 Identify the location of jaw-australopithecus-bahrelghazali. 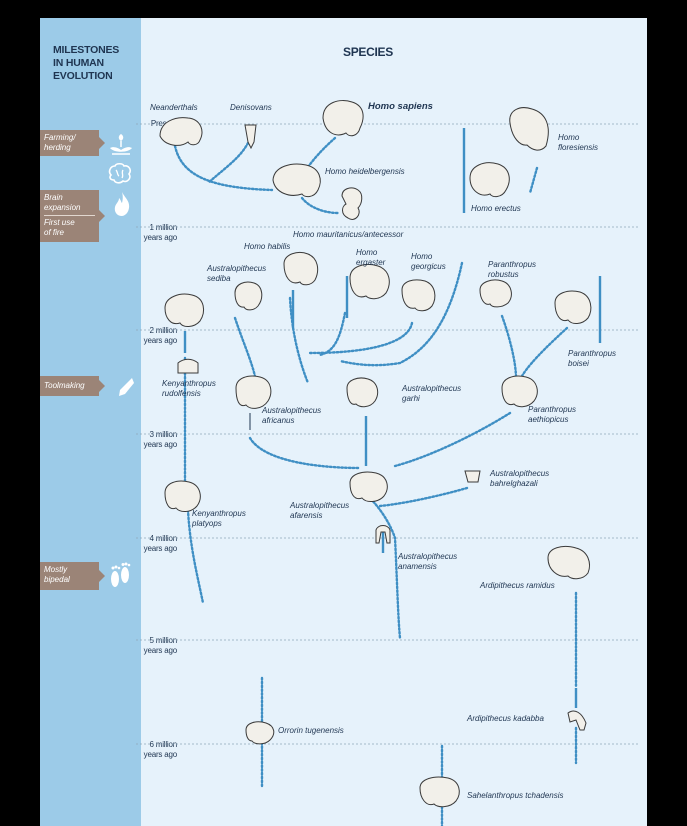
(472, 476).